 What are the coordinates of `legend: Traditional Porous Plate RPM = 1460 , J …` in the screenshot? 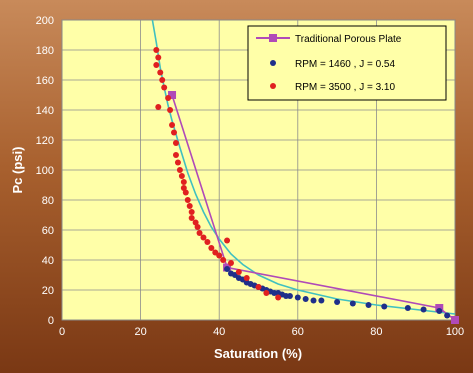 It's located at (347, 63).